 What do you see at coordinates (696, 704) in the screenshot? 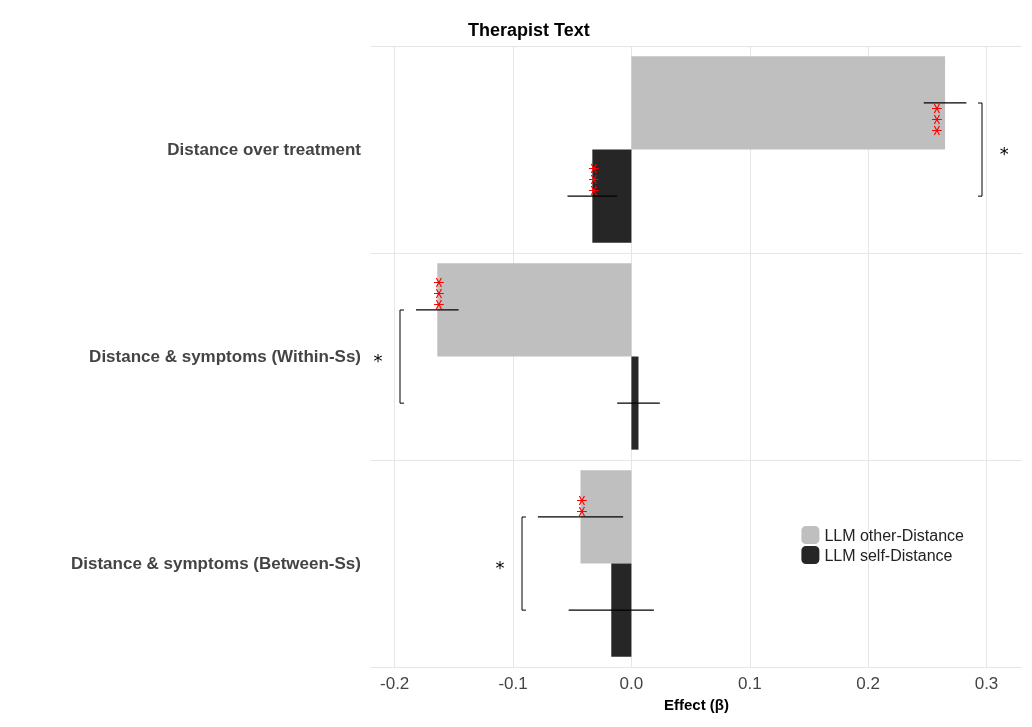
I see `x-axis-title: Effect (β)` at bounding box center [696, 704].